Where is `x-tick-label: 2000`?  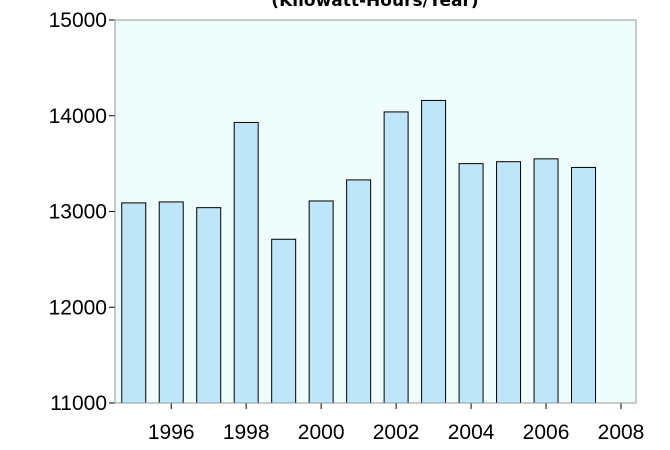 x-tick-label: 2000 is located at coordinates (321, 432).